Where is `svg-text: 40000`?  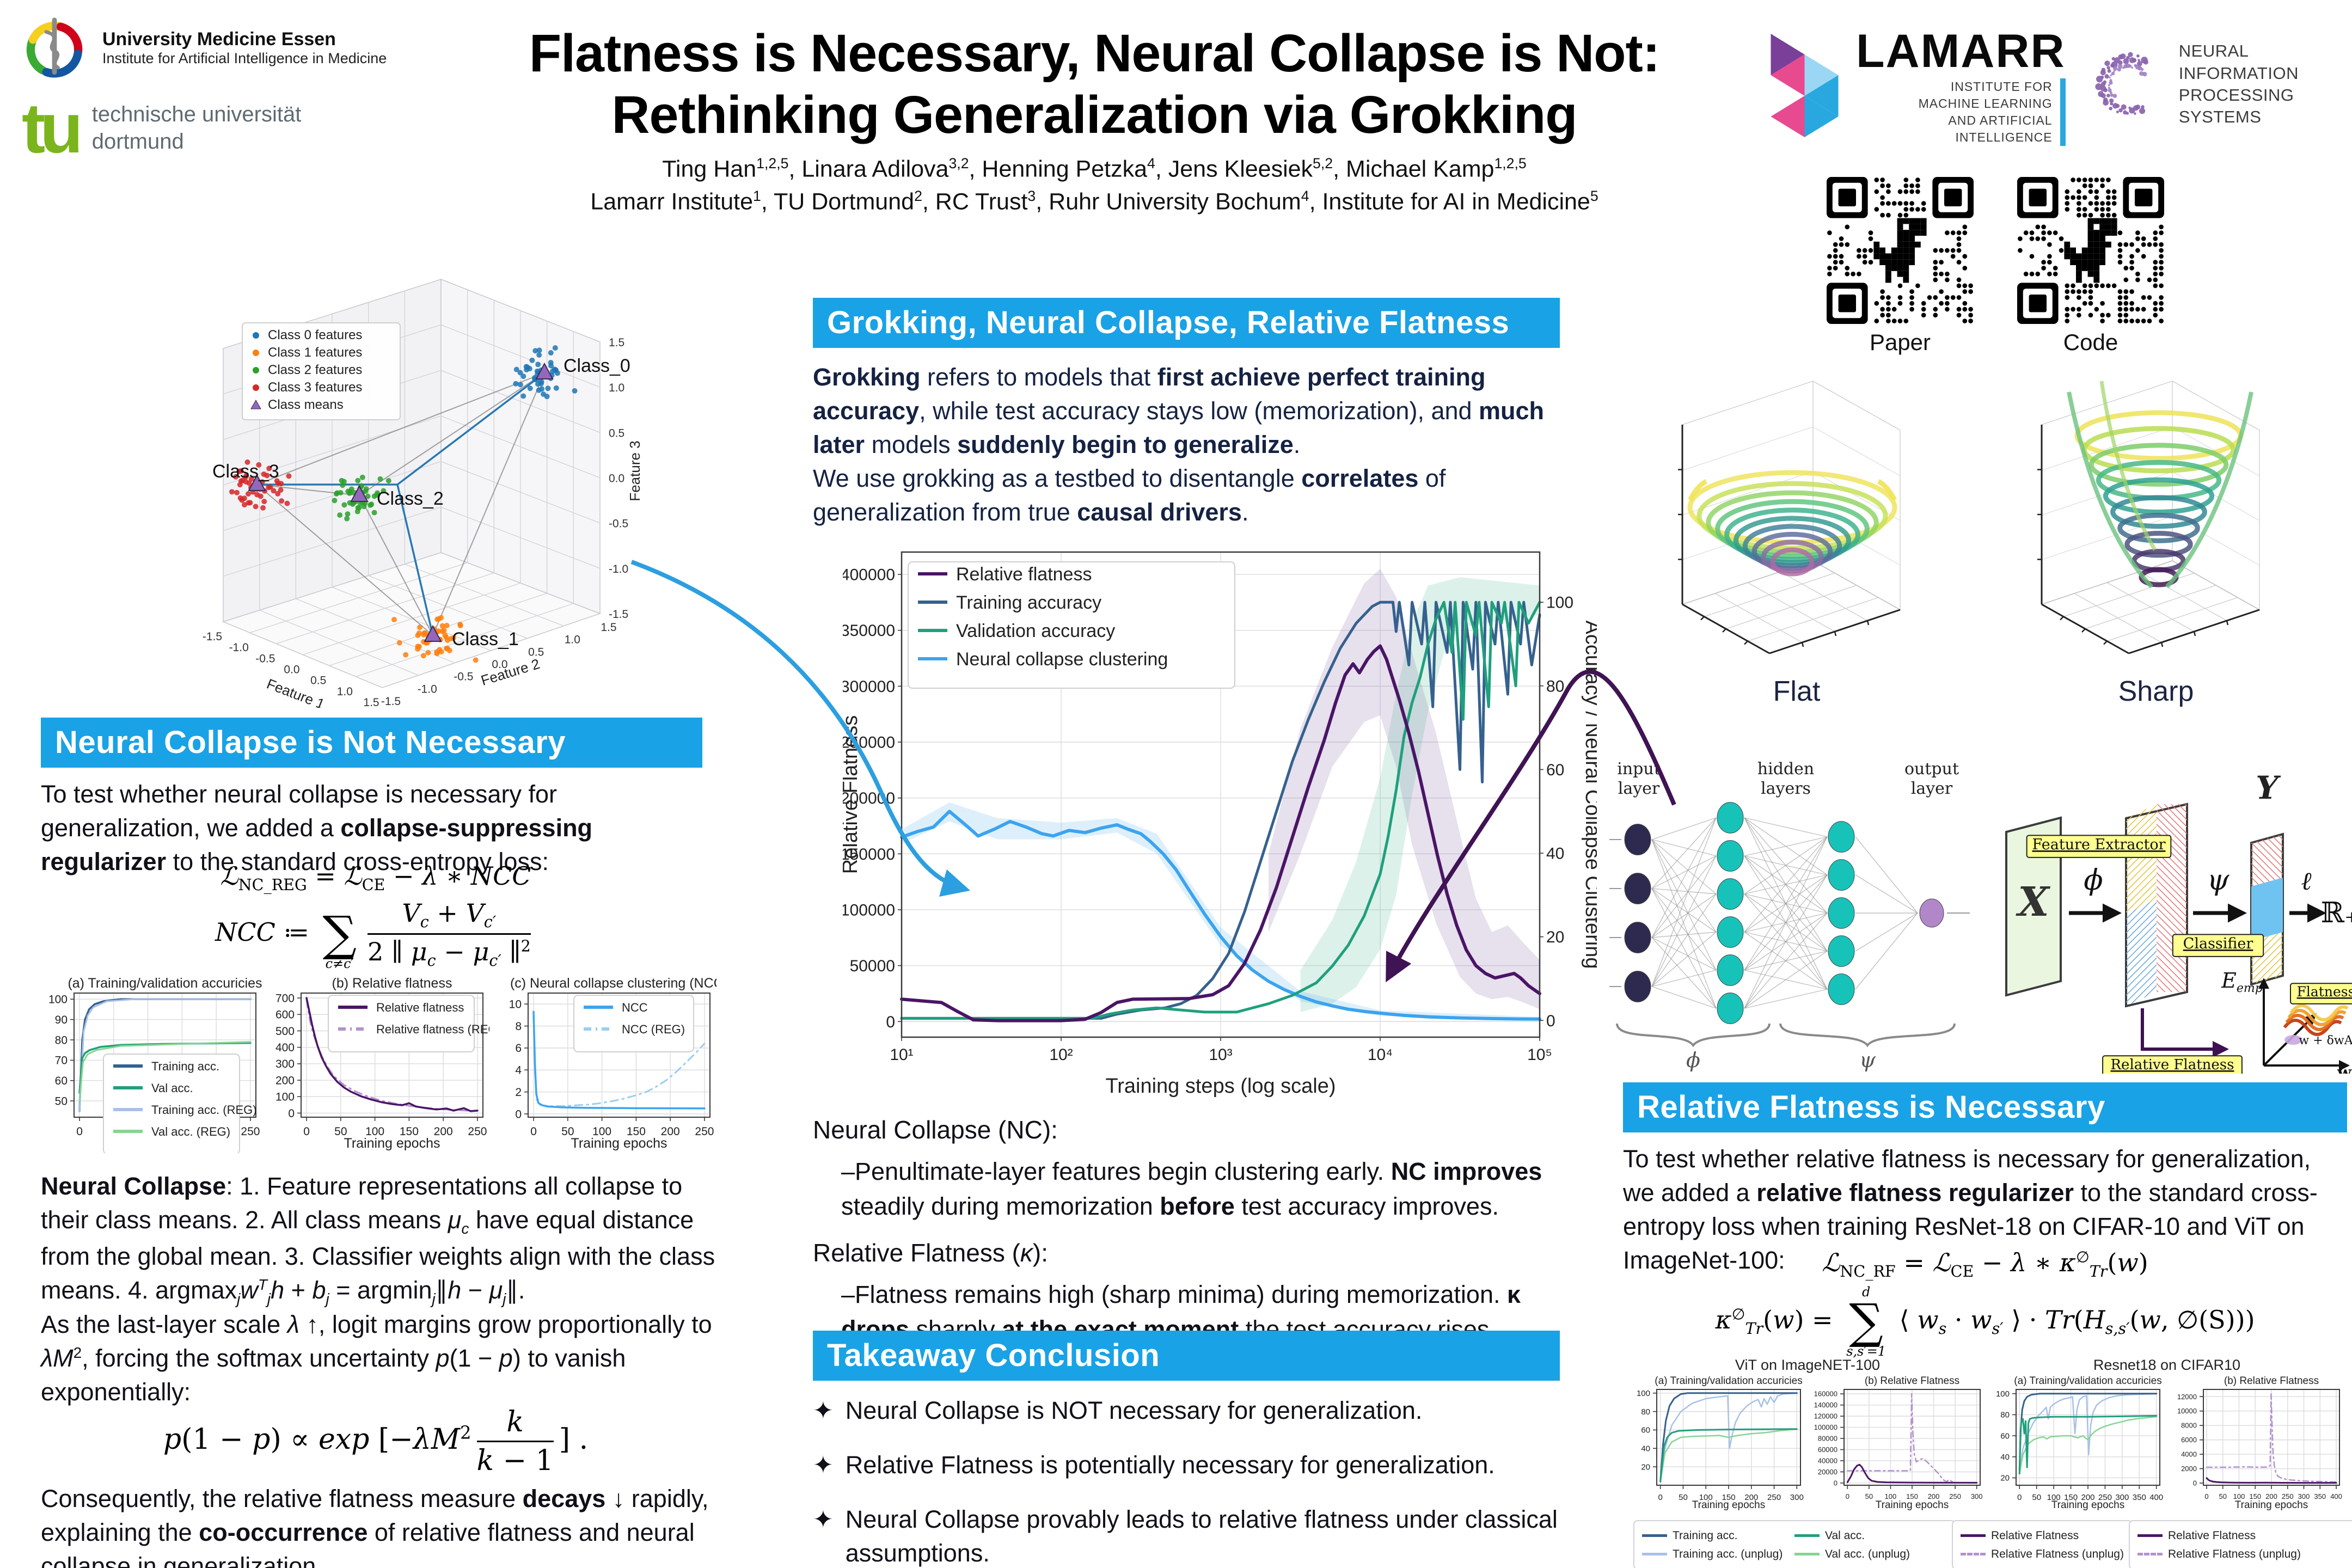 svg-text: 40000 is located at coordinates (1827, 1461).